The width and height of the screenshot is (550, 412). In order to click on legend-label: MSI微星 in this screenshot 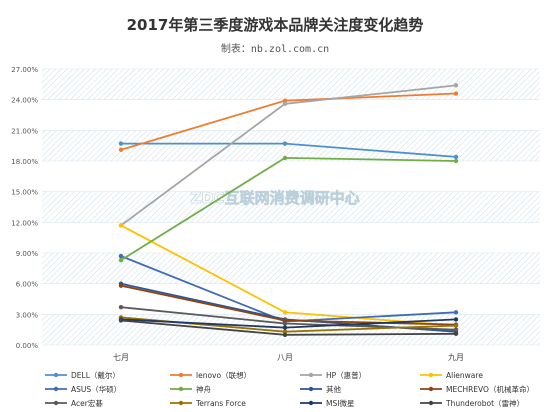, I will do `click(340, 403)`.